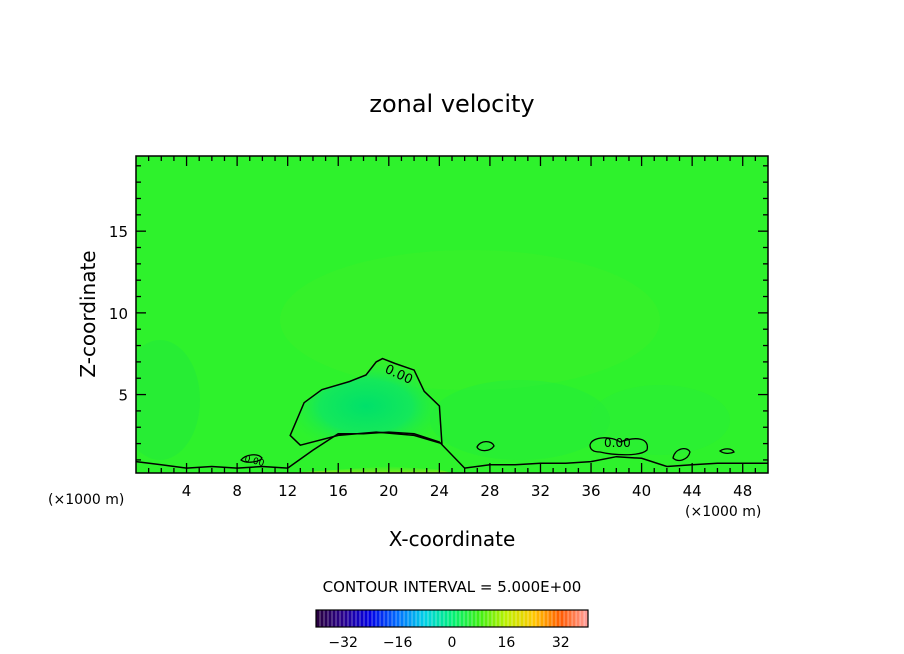 This screenshot has height=654, width=904. Describe the element at coordinates (452, 587) in the screenshot. I see `contour-interval-text: CONTOUR INTERVAL = 5.000E+00` at that location.